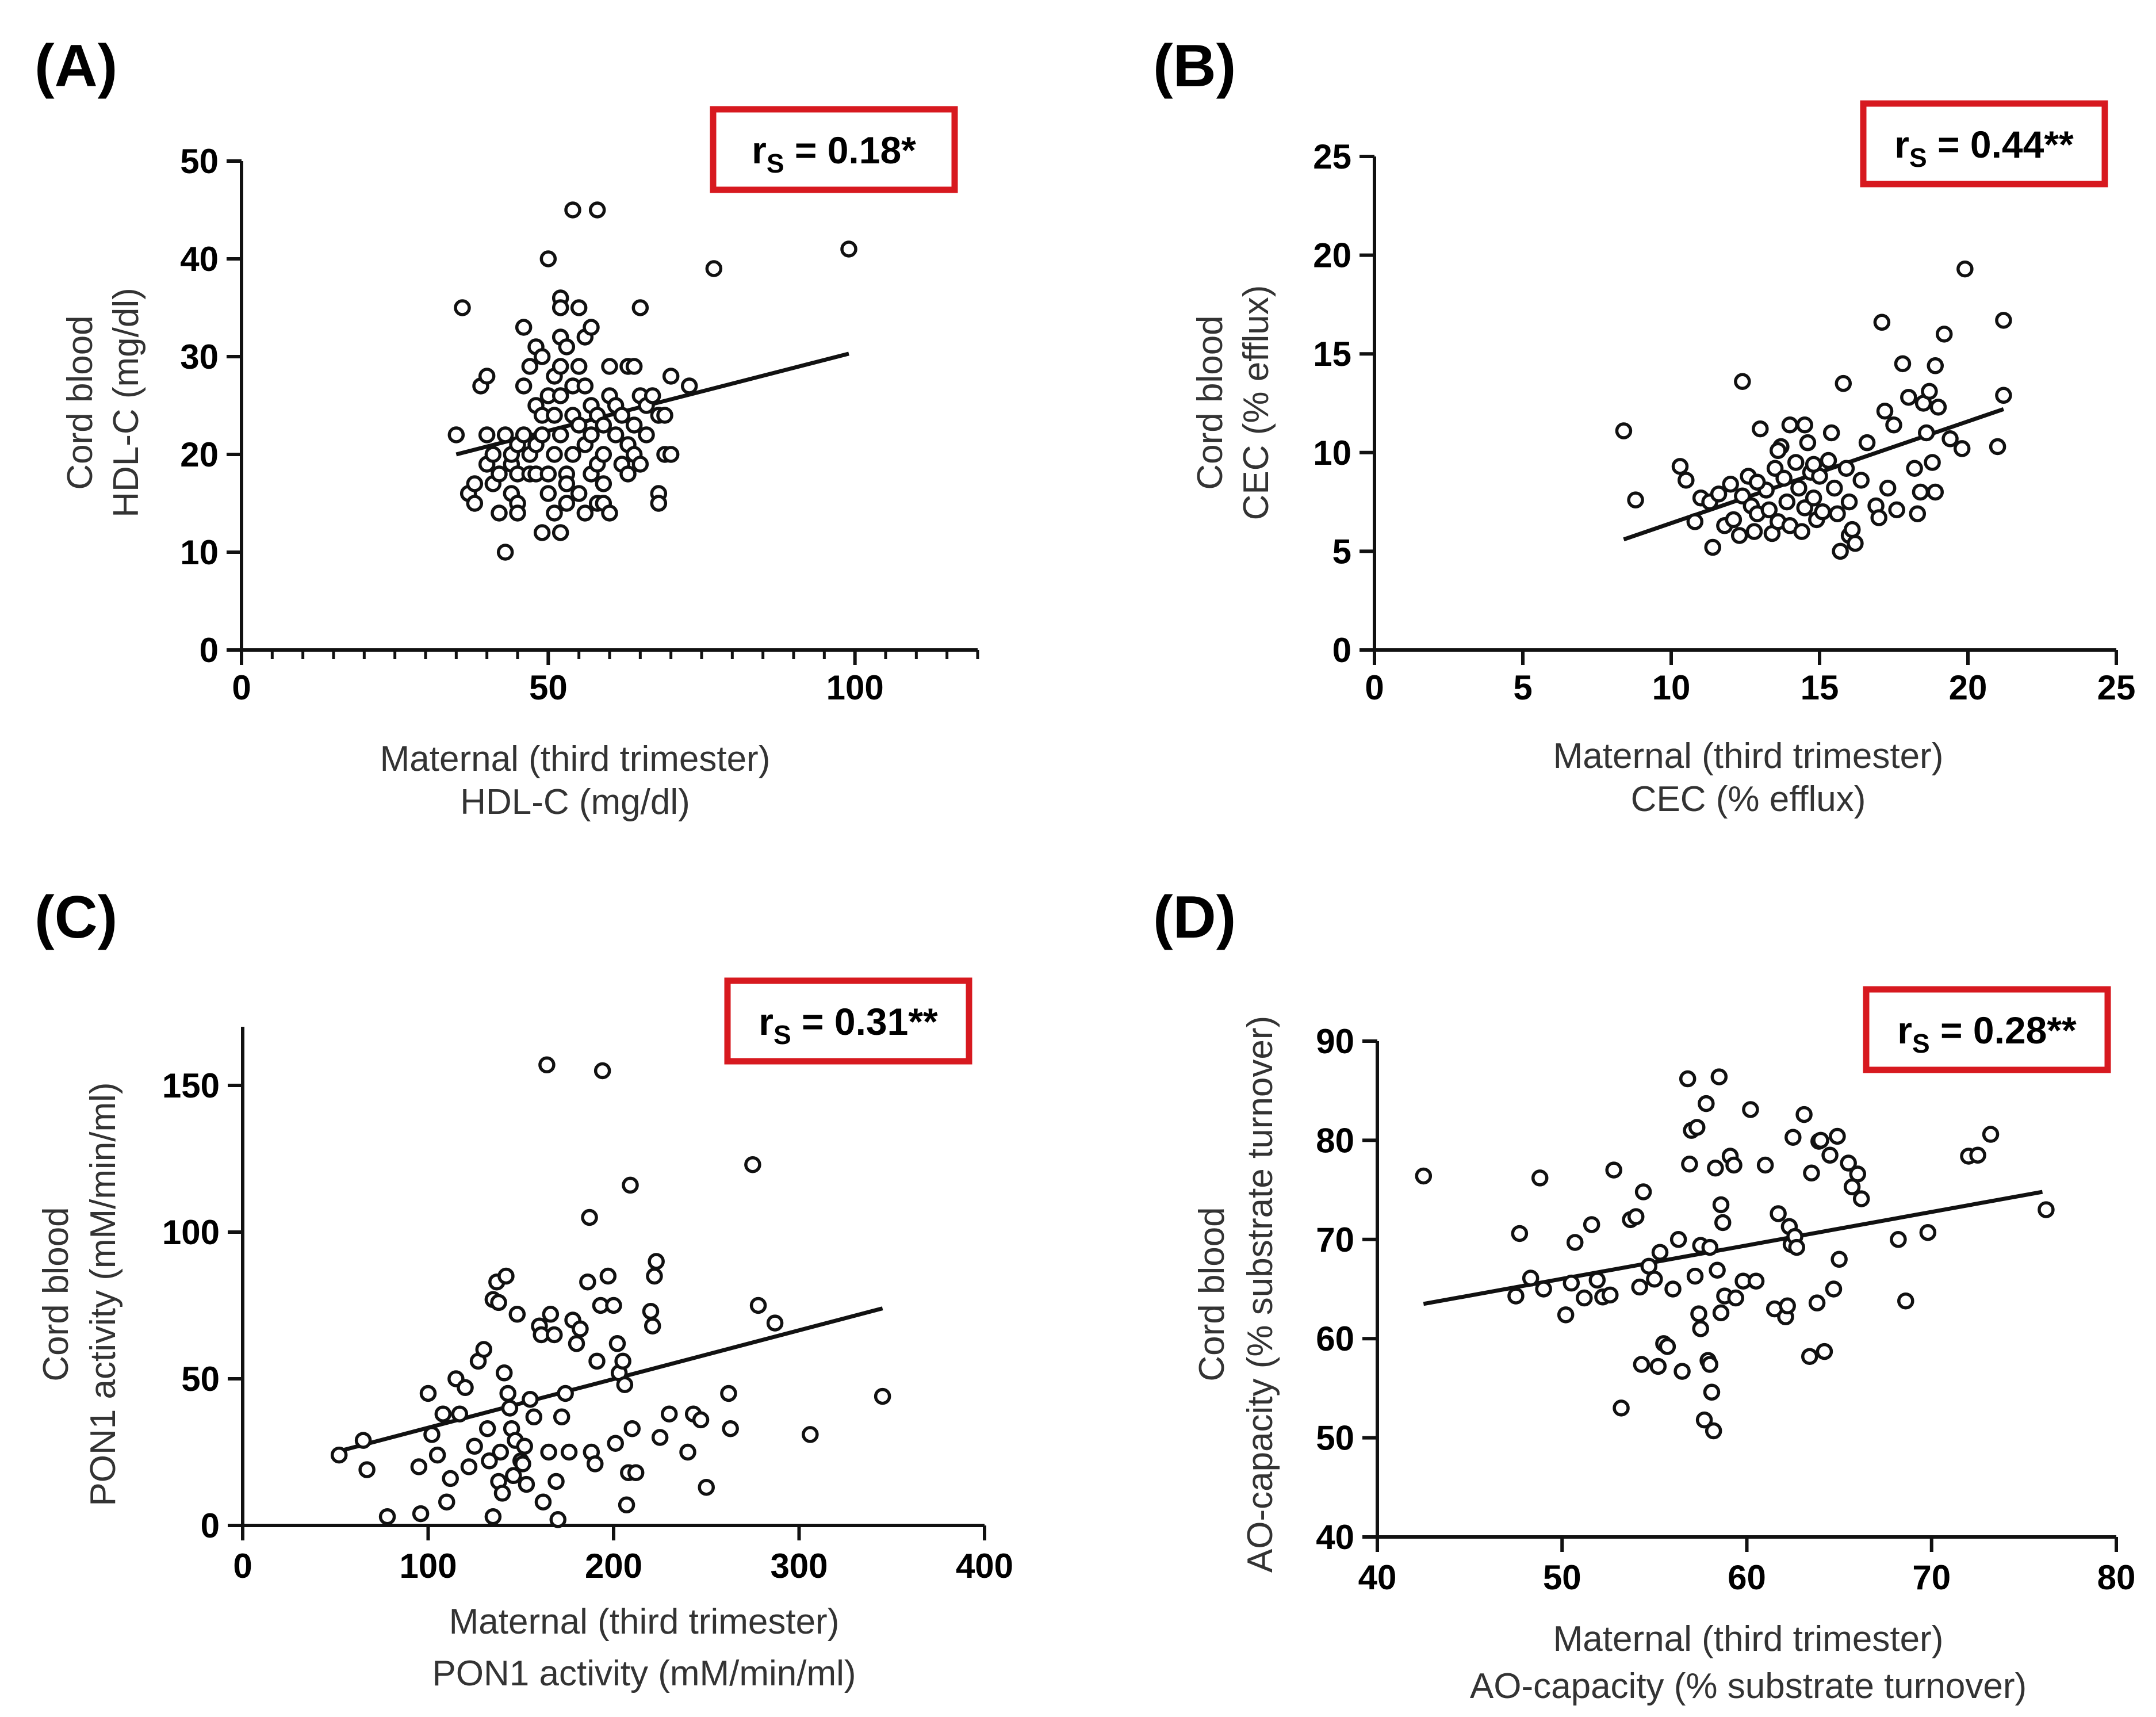 This screenshot has width=2156, height=1717. What do you see at coordinates (2116, 687) in the screenshot?
I see `x-tick-label: 25` at bounding box center [2116, 687].